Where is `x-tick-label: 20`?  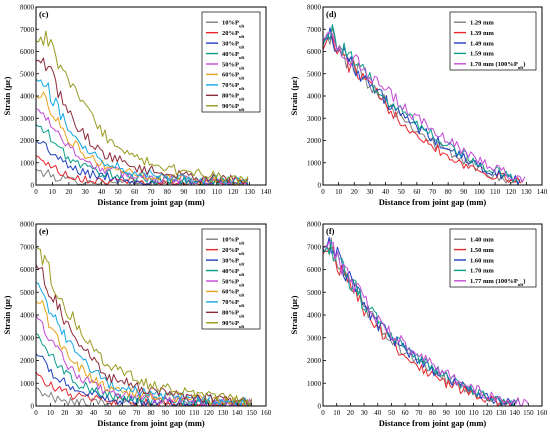 x-tick-label: 20 is located at coordinates (69, 192).